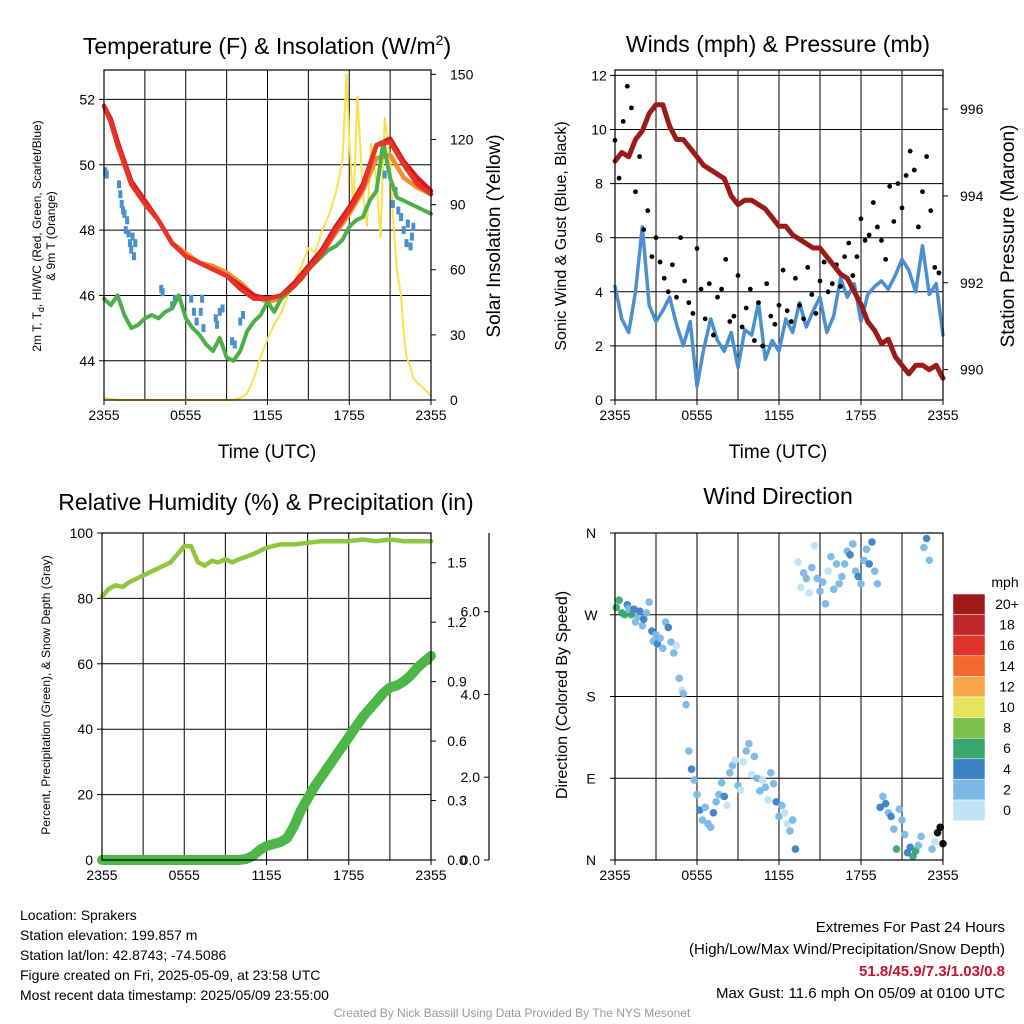 The width and height of the screenshot is (1024, 1024). I want to click on colorbar-label: 6, so click(1007, 748).